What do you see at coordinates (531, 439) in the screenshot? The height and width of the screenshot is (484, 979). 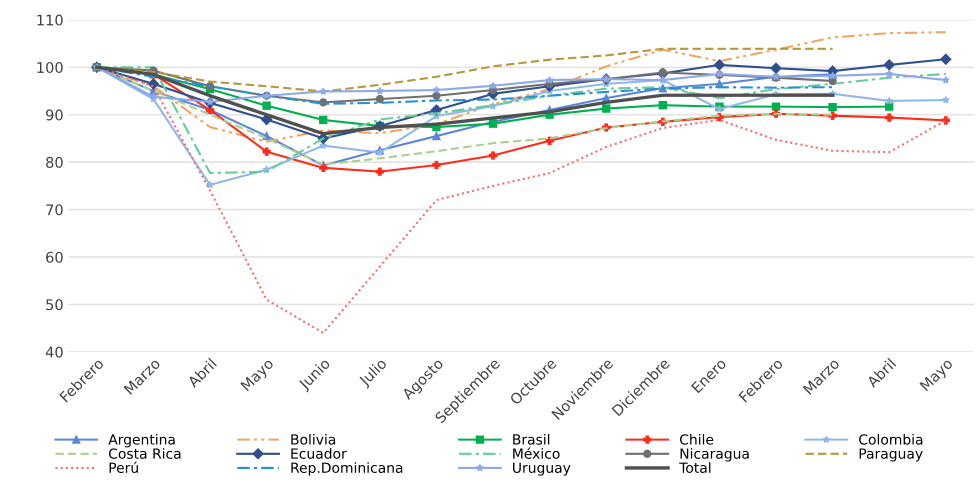 I see `legend-label: Brasil` at bounding box center [531, 439].